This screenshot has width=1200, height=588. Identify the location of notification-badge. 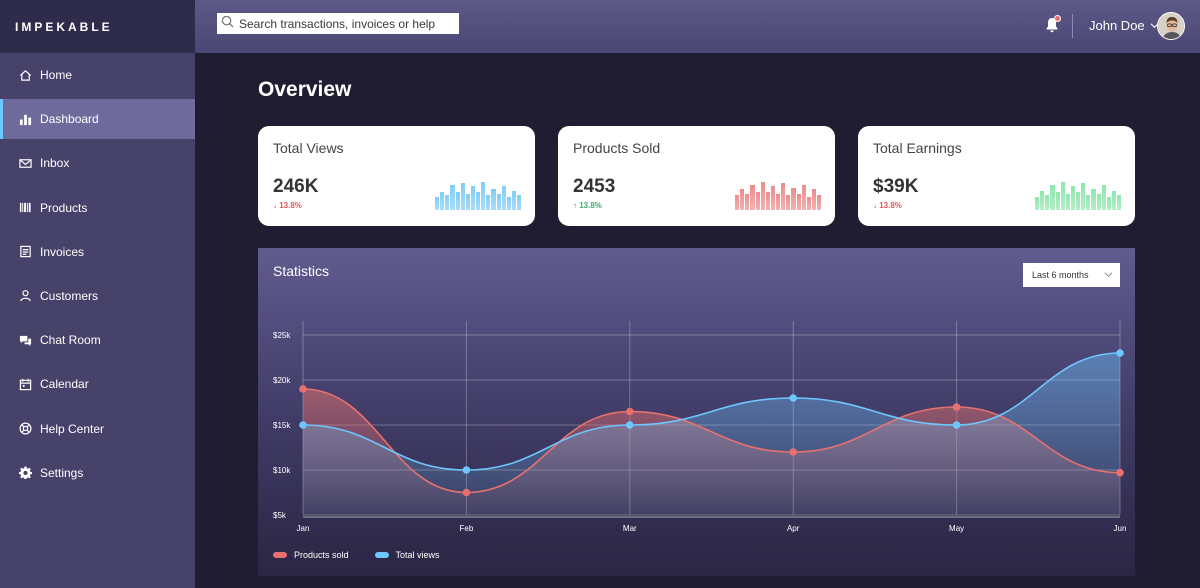
(1057, 18).